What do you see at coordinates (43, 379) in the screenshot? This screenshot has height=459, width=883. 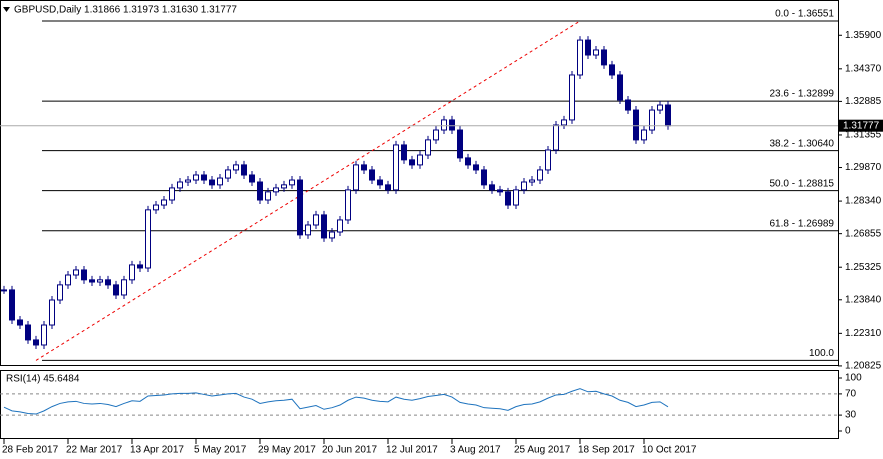 I see `rsi-header: RSI(14) 45.6484` at bounding box center [43, 379].